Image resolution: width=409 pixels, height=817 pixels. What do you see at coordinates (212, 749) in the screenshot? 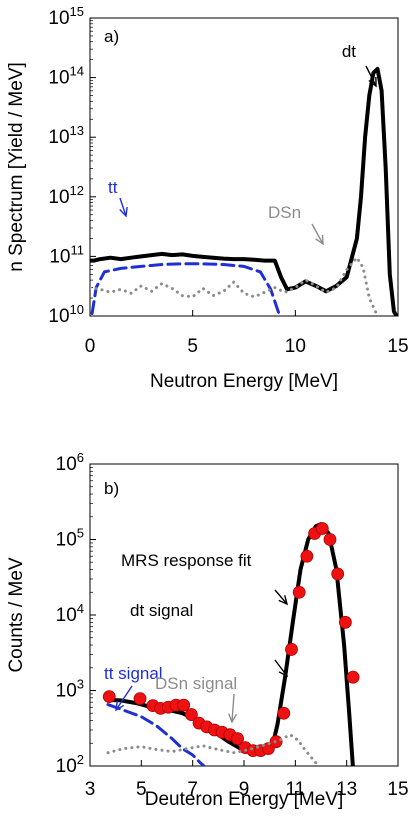
I see `series-line-dsn-signal` at bounding box center [212, 749].